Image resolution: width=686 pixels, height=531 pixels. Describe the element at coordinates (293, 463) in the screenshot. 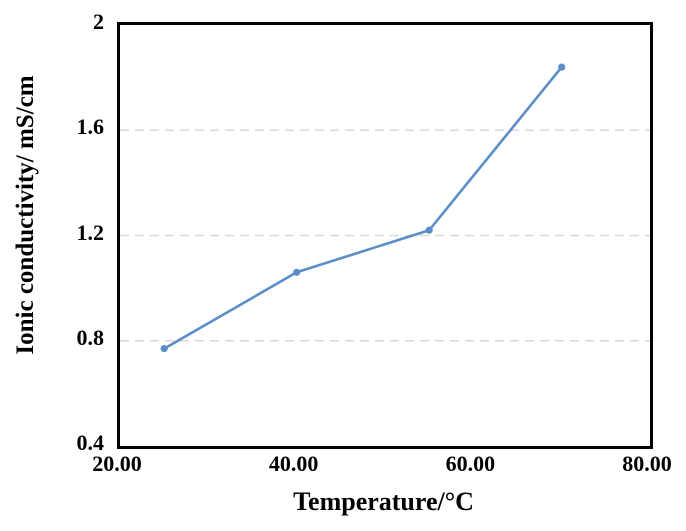

I see `x-axis-tick-label: 40.00` at that location.